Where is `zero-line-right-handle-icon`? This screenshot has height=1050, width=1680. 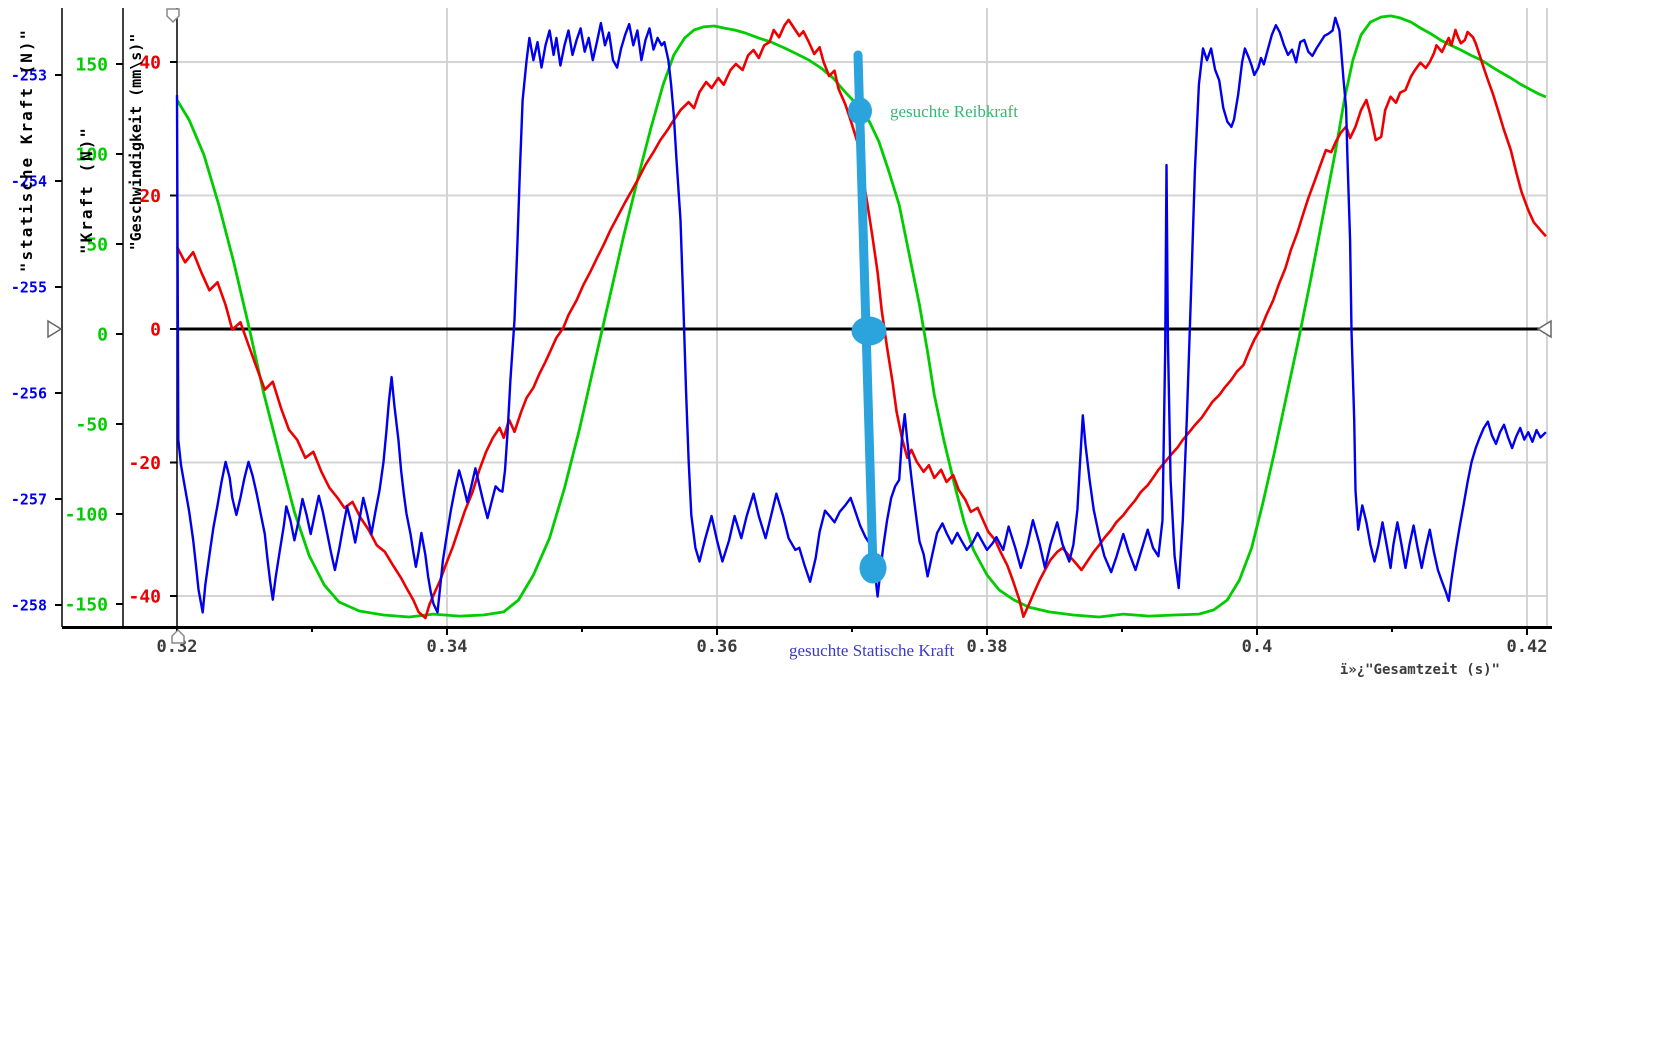
zero-line-right-handle-icon is located at coordinates (1544, 329).